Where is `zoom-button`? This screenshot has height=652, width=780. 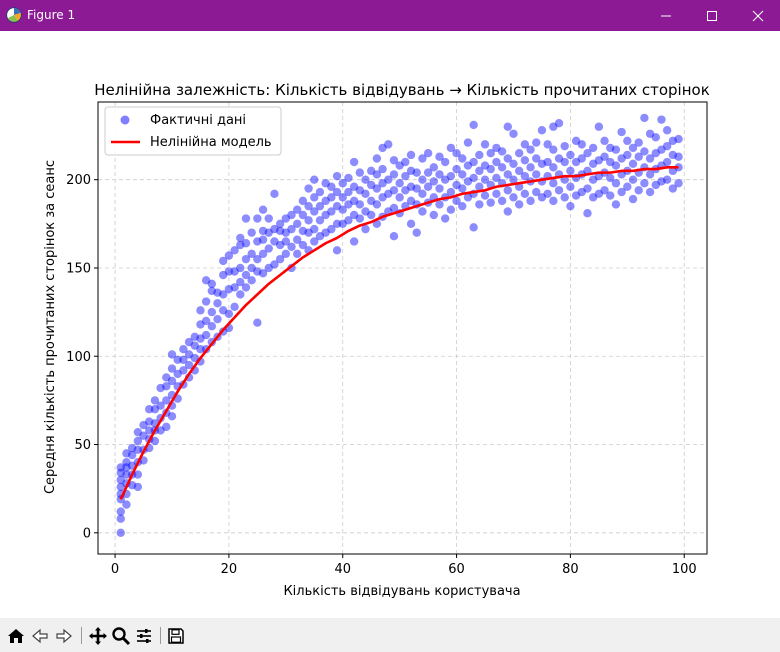
zoom-button is located at coordinates (121, 636).